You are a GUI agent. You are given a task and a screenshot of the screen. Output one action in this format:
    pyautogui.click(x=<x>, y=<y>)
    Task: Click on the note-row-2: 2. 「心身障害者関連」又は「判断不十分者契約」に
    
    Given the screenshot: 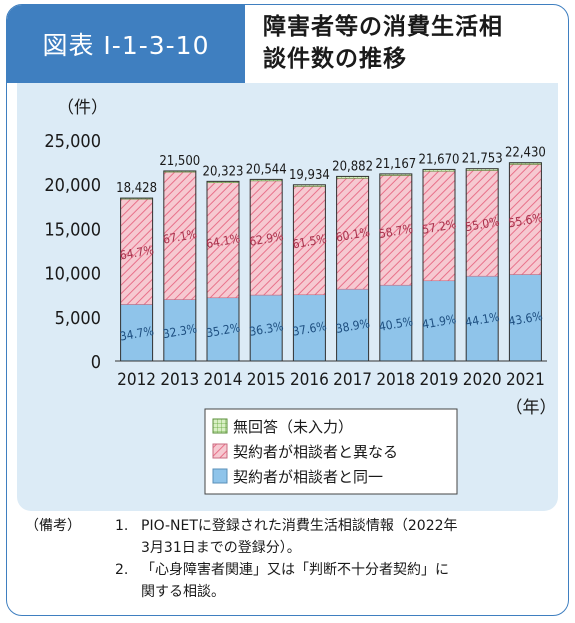 What is the action you would take?
    pyautogui.click(x=295, y=570)
    